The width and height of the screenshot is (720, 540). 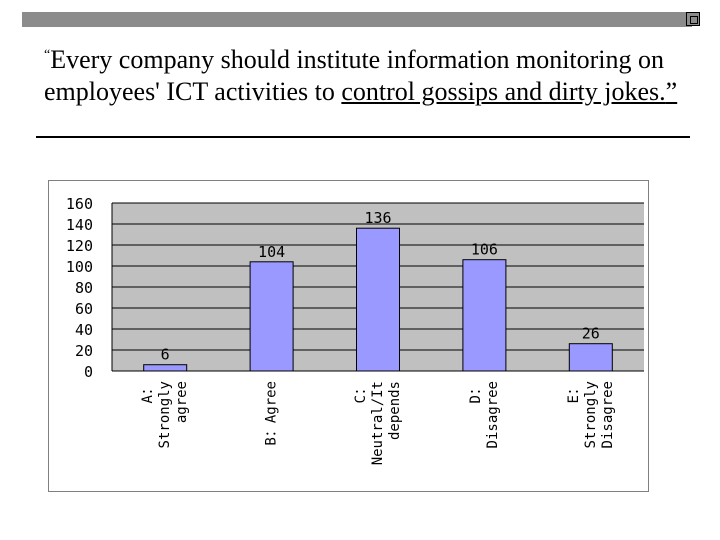 What do you see at coordinates (47, 55) in the screenshot?
I see `title-open-quote: “` at bounding box center [47, 55].